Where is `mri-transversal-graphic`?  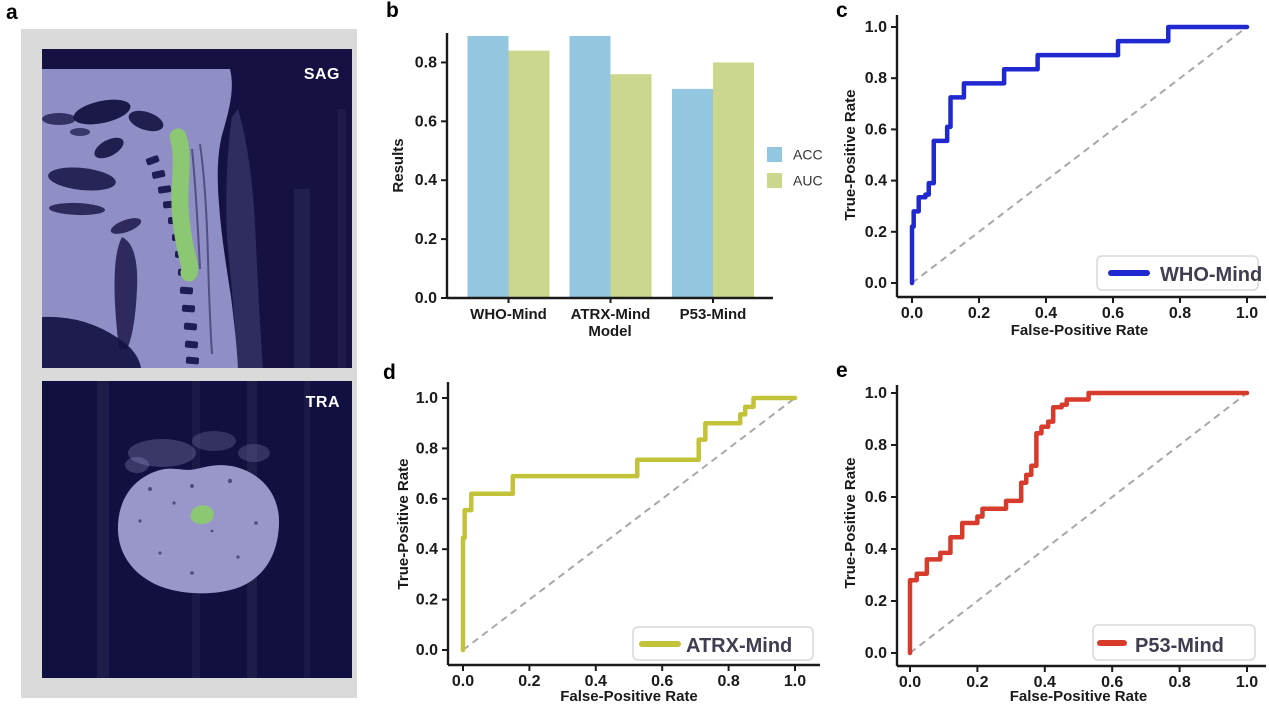
mri-transversal-graphic is located at coordinates (197, 529).